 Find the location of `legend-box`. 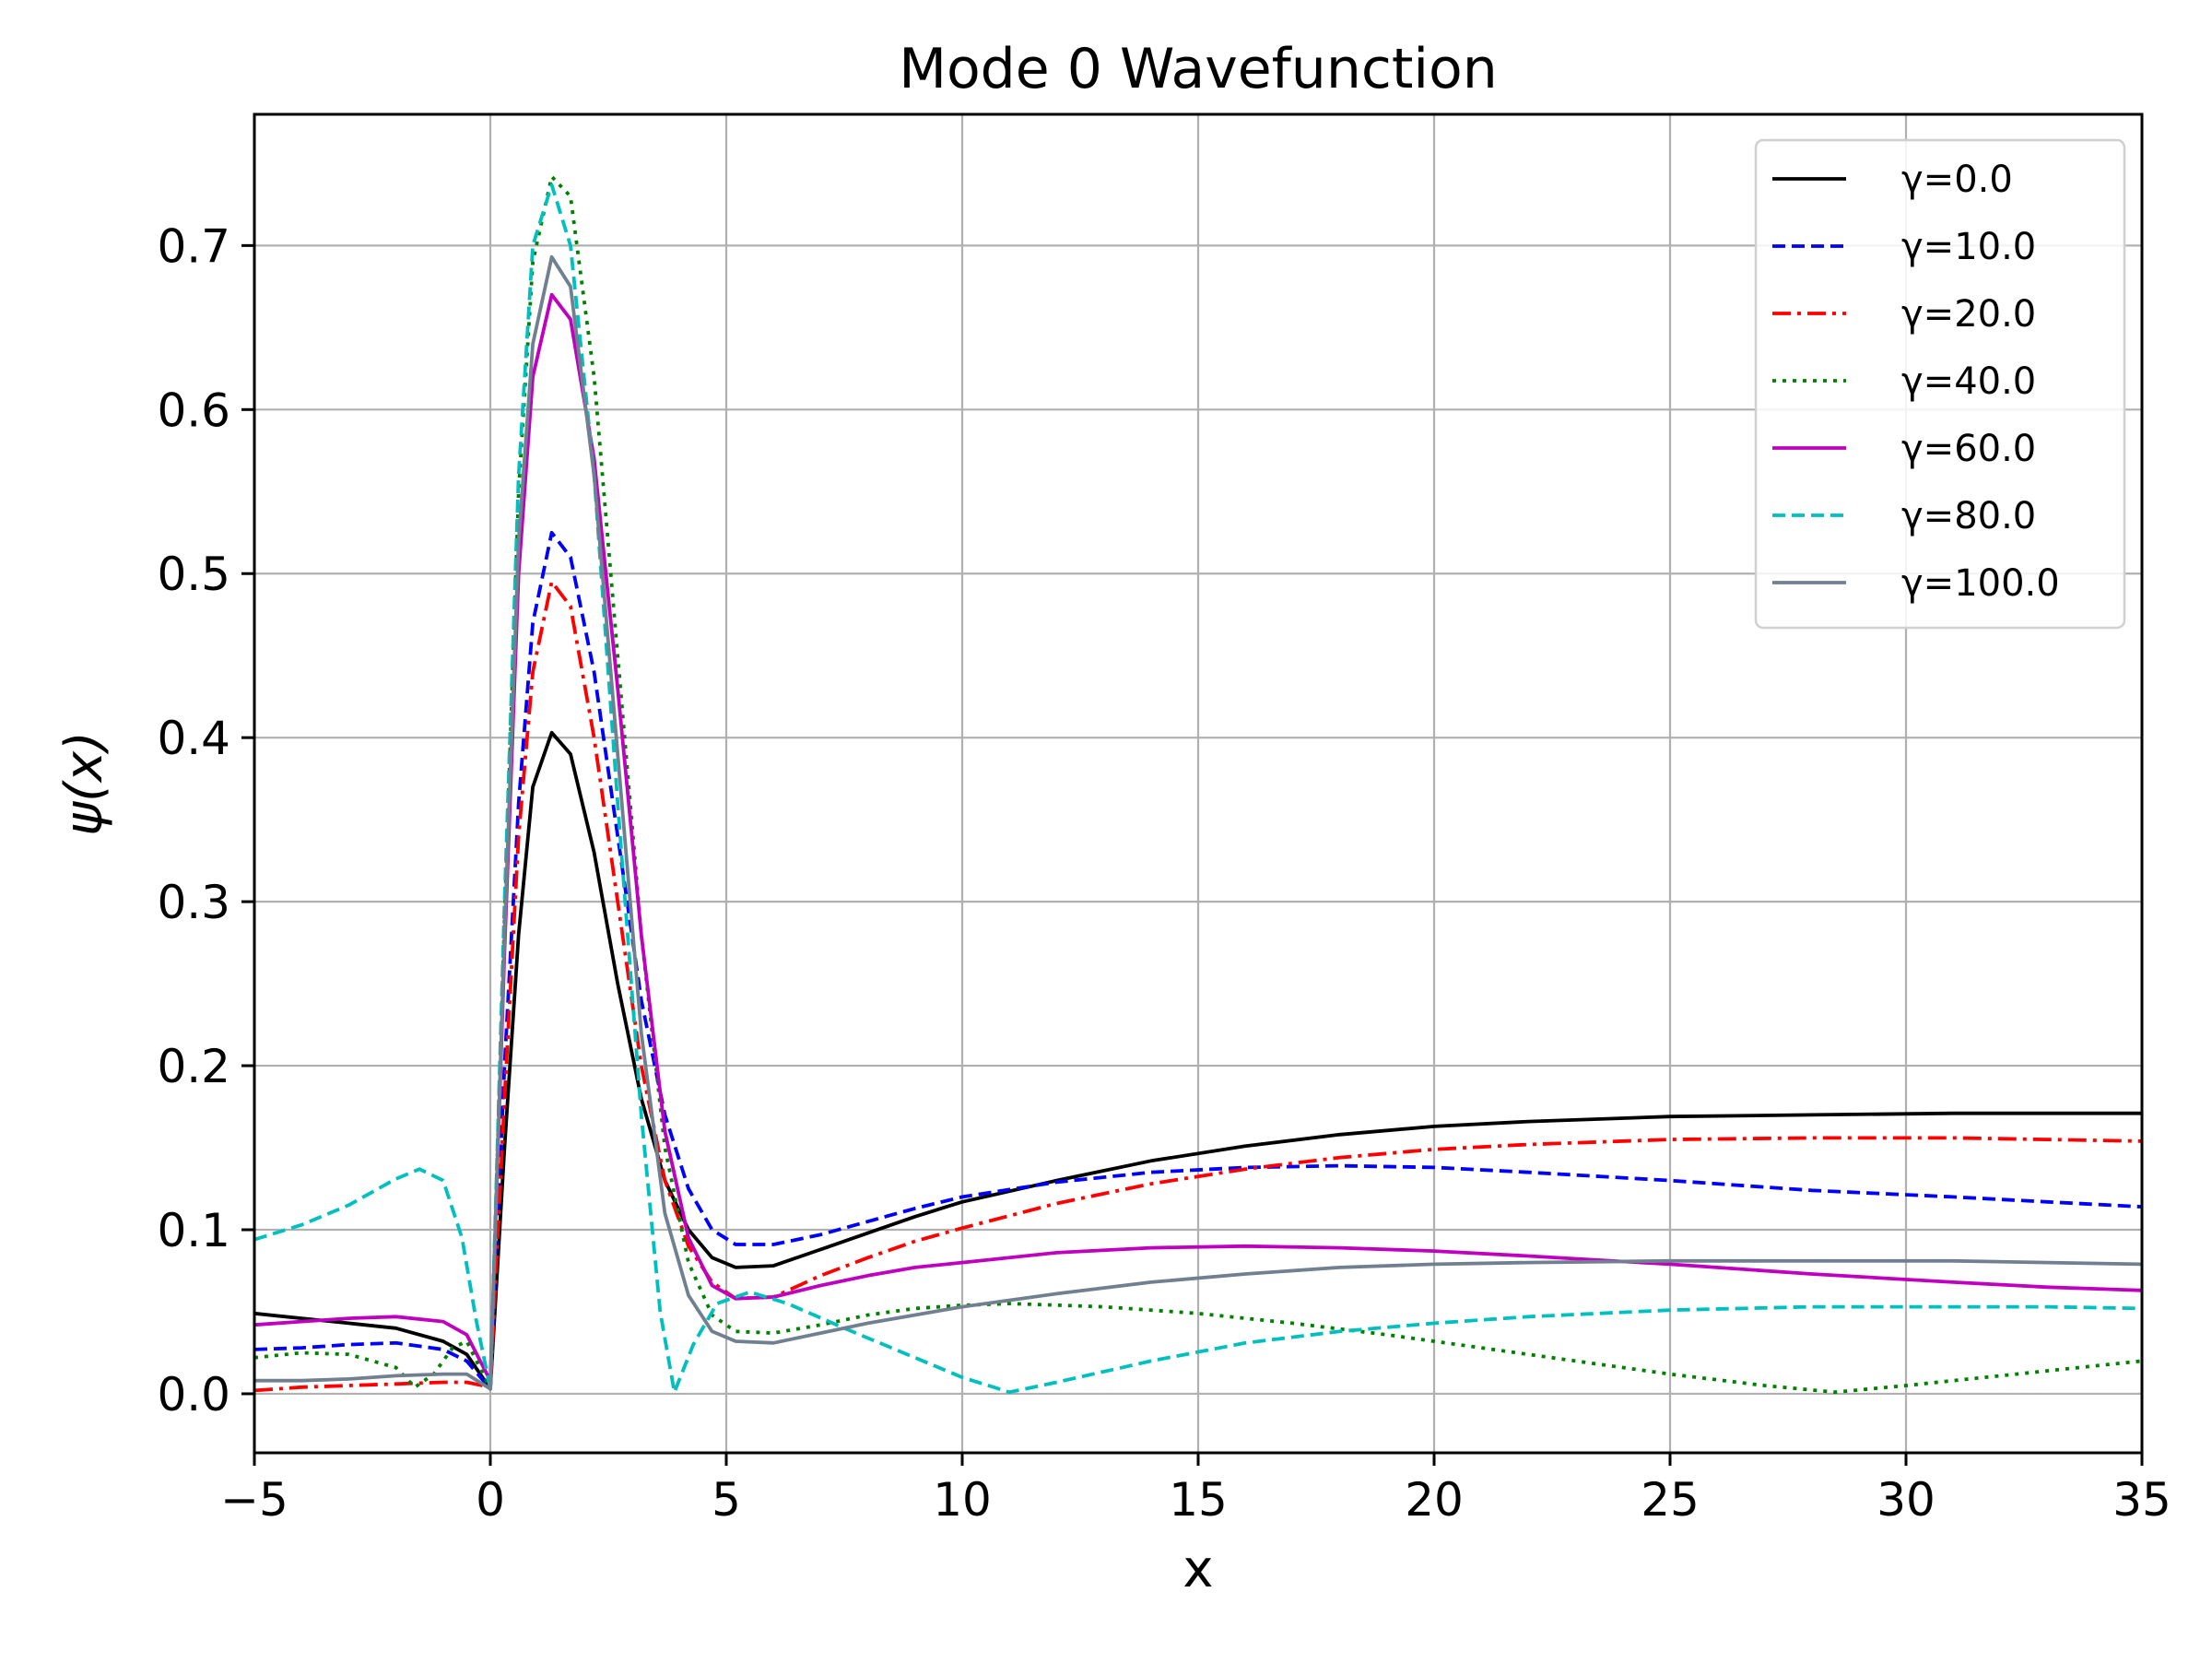

legend-box is located at coordinates (1940, 384).